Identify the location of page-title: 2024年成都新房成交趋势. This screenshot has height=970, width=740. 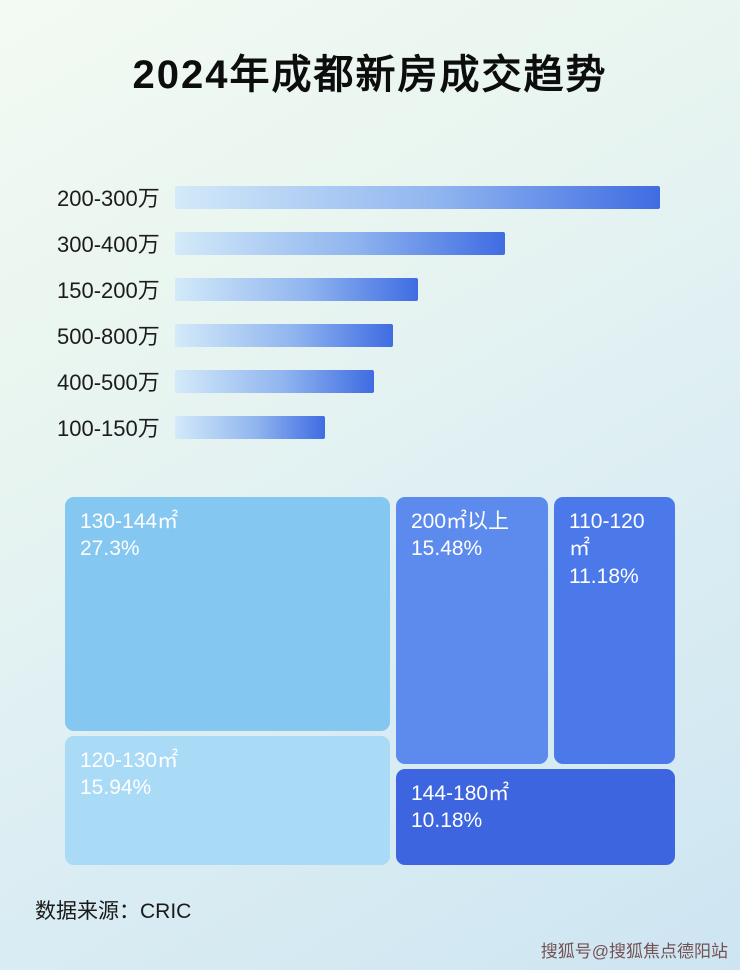
(370, 75).